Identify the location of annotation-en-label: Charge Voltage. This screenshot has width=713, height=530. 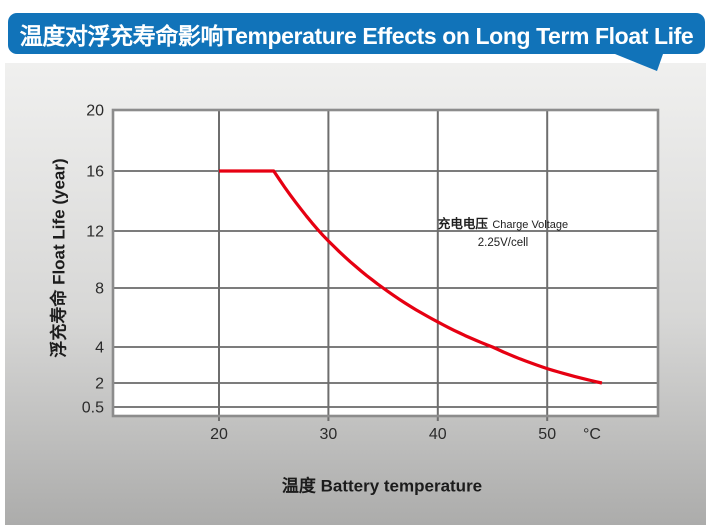
(530, 225).